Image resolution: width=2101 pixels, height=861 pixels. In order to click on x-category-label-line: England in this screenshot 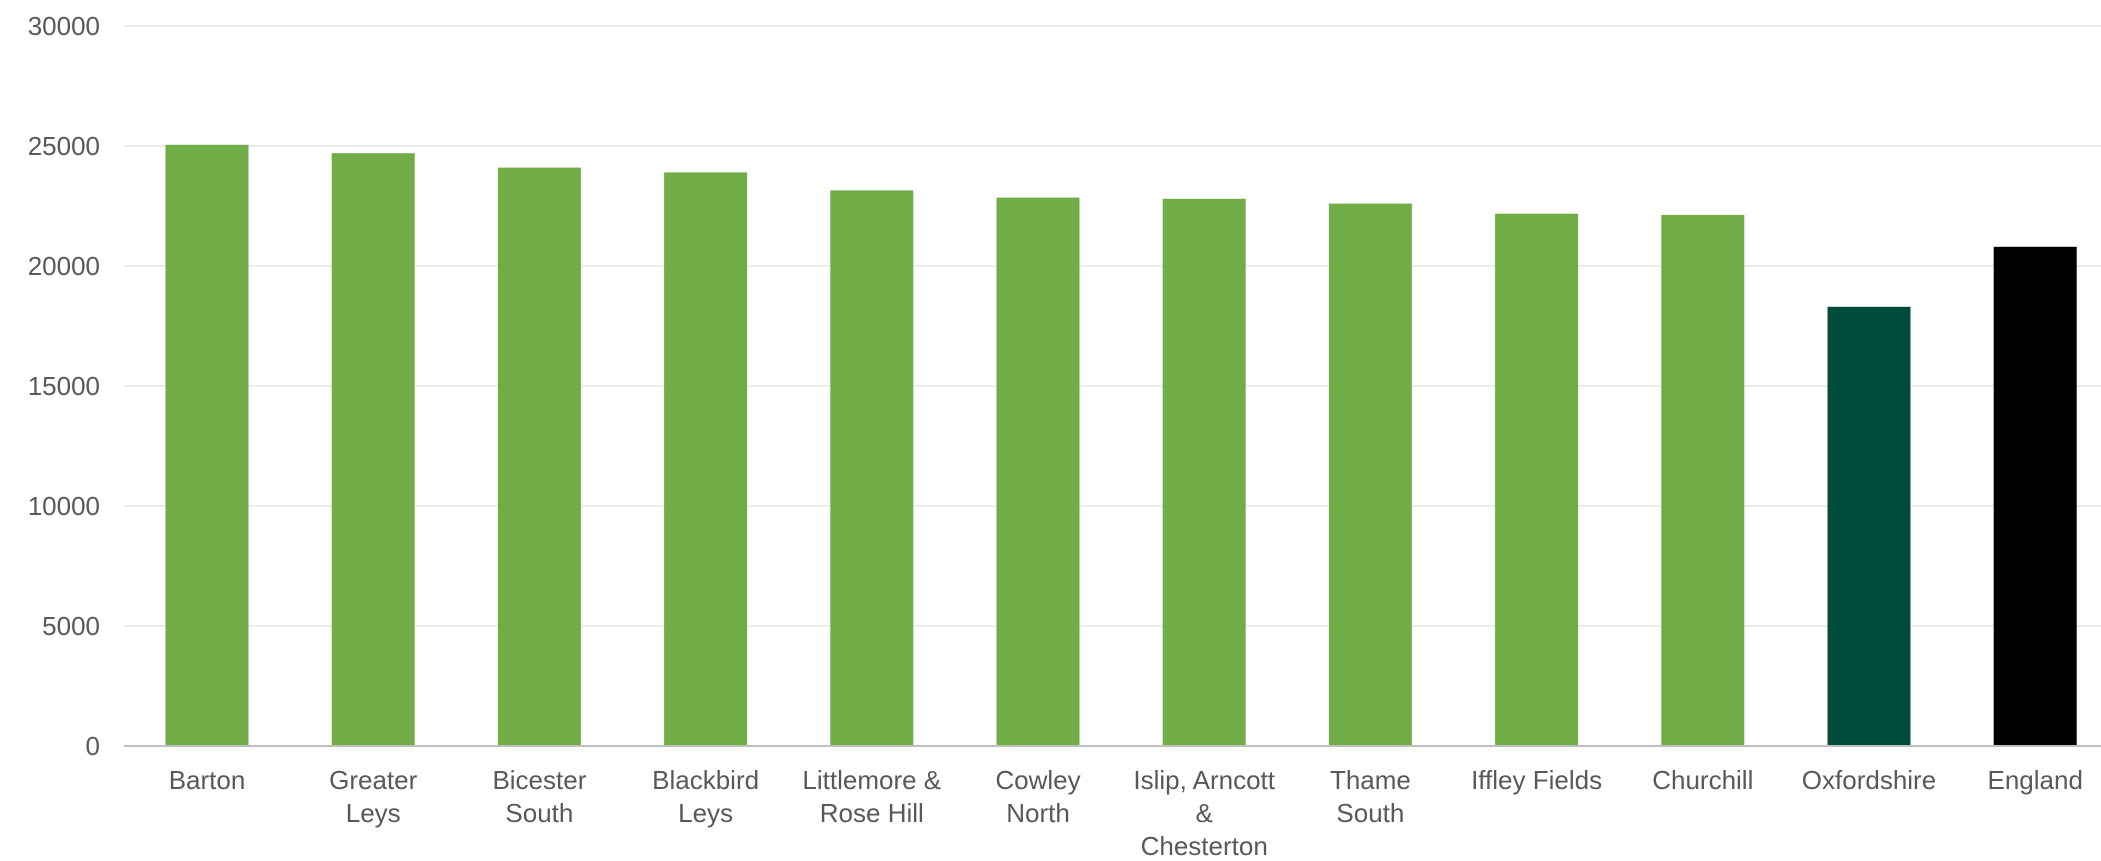, I will do `click(2034, 780)`.